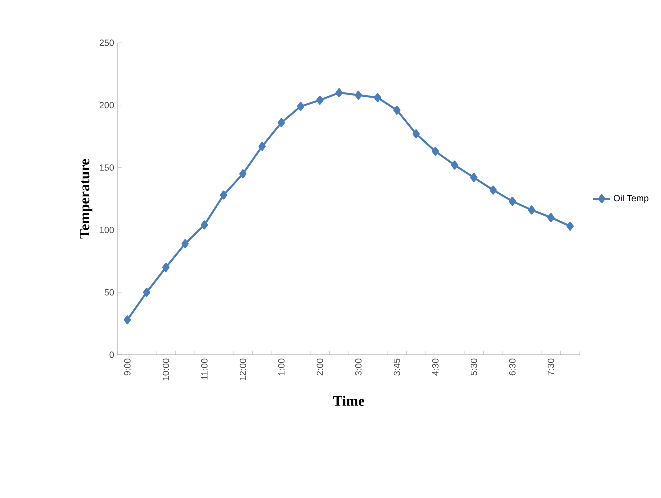  Describe the element at coordinates (109, 292) in the screenshot. I see `y-tick-label: 50` at that location.